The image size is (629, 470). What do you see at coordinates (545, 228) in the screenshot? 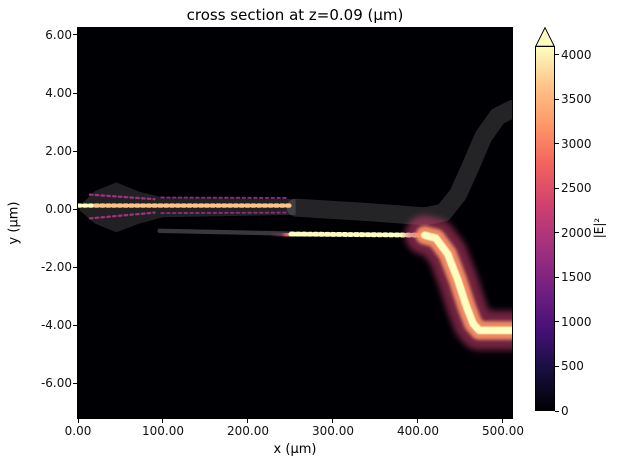
I see `colorbar-gradient` at bounding box center [545, 228].